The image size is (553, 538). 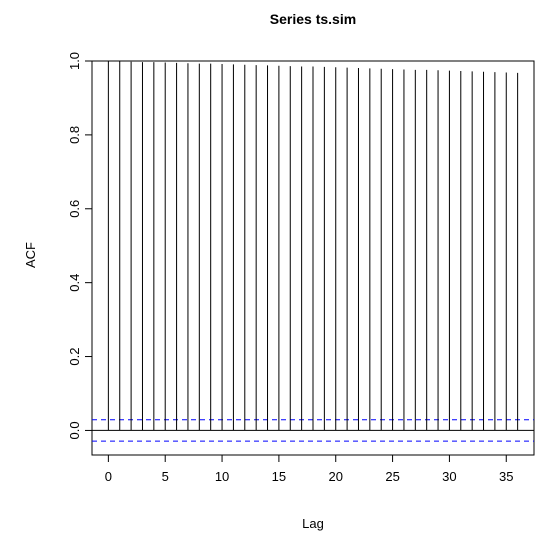 What do you see at coordinates (506, 476) in the screenshot?
I see `x-tick-label: 35` at bounding box center [506, 476].